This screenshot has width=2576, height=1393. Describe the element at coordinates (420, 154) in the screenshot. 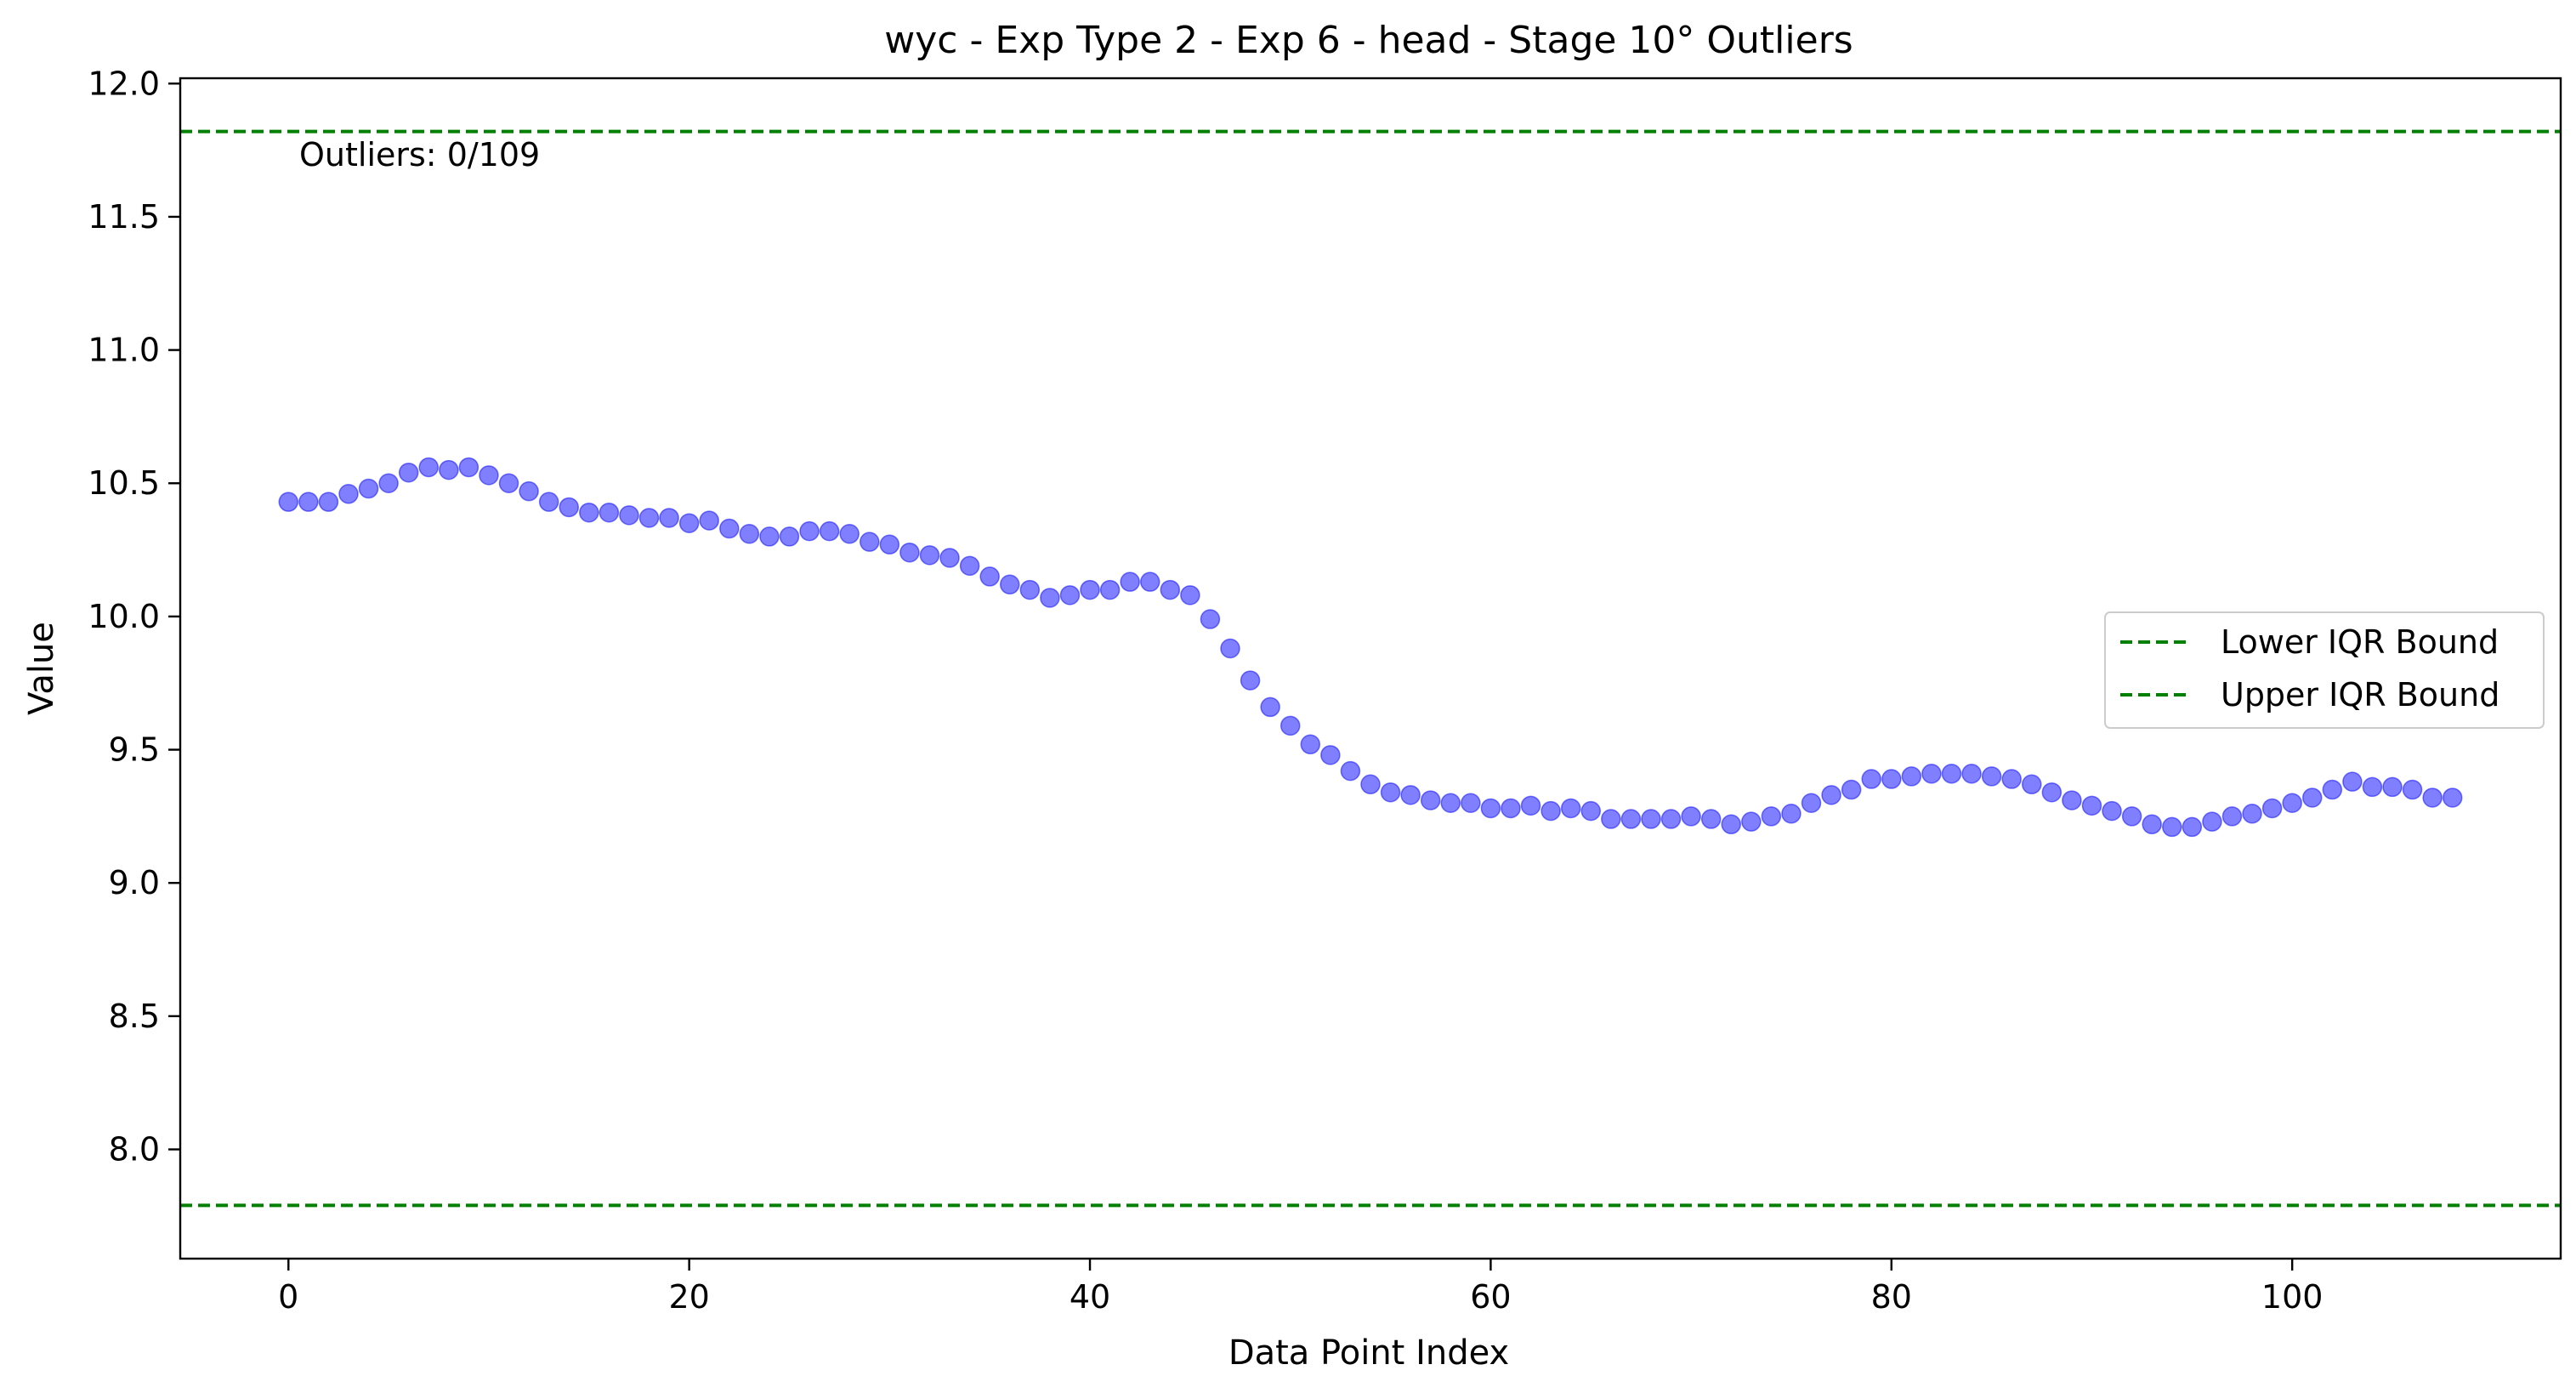

I see `outliers-annotation: Outliers: 0/109` at that location.